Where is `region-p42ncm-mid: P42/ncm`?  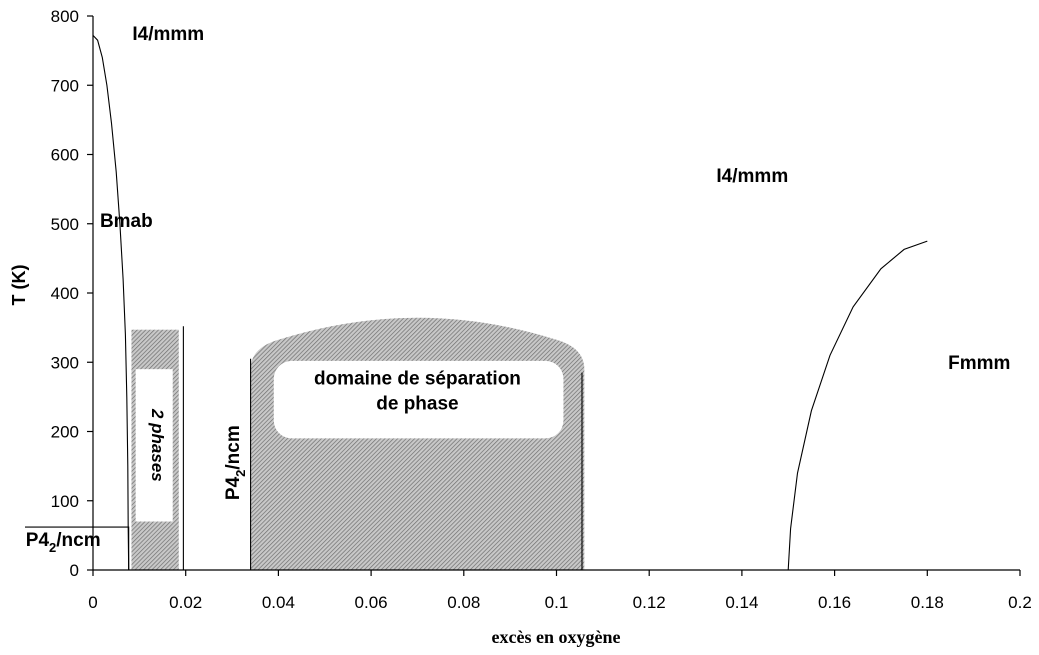
region-p42ncm-mid: P42/ncm is located at coordinates (235, 462).